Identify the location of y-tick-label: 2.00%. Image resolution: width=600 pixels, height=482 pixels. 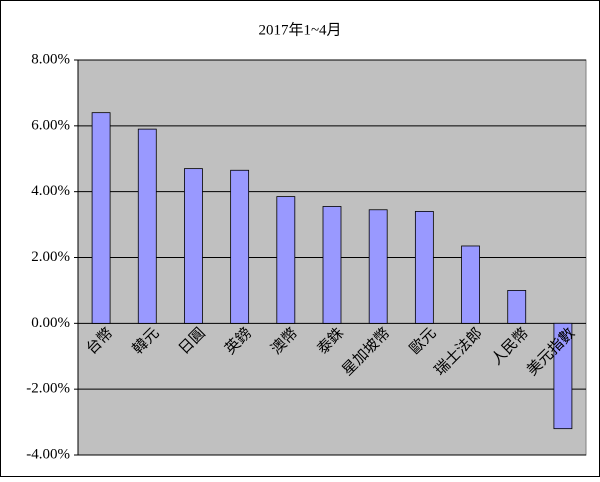
(50, 257).